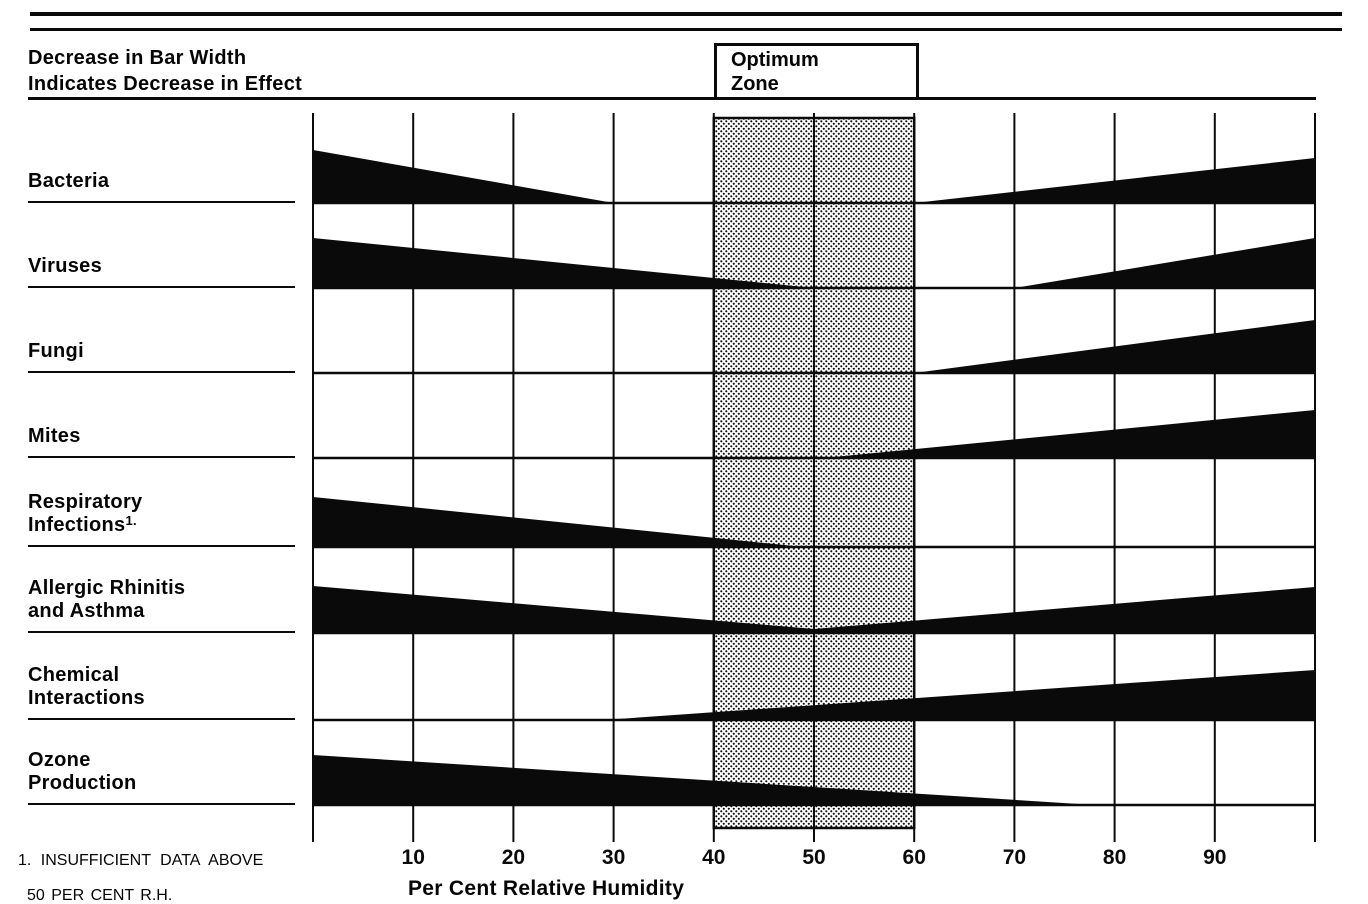  Describe the element at coordinates (161, 519) in the screenshot. I see `row-label-respiratory-infections: Respiratory Infections1.` at that location.